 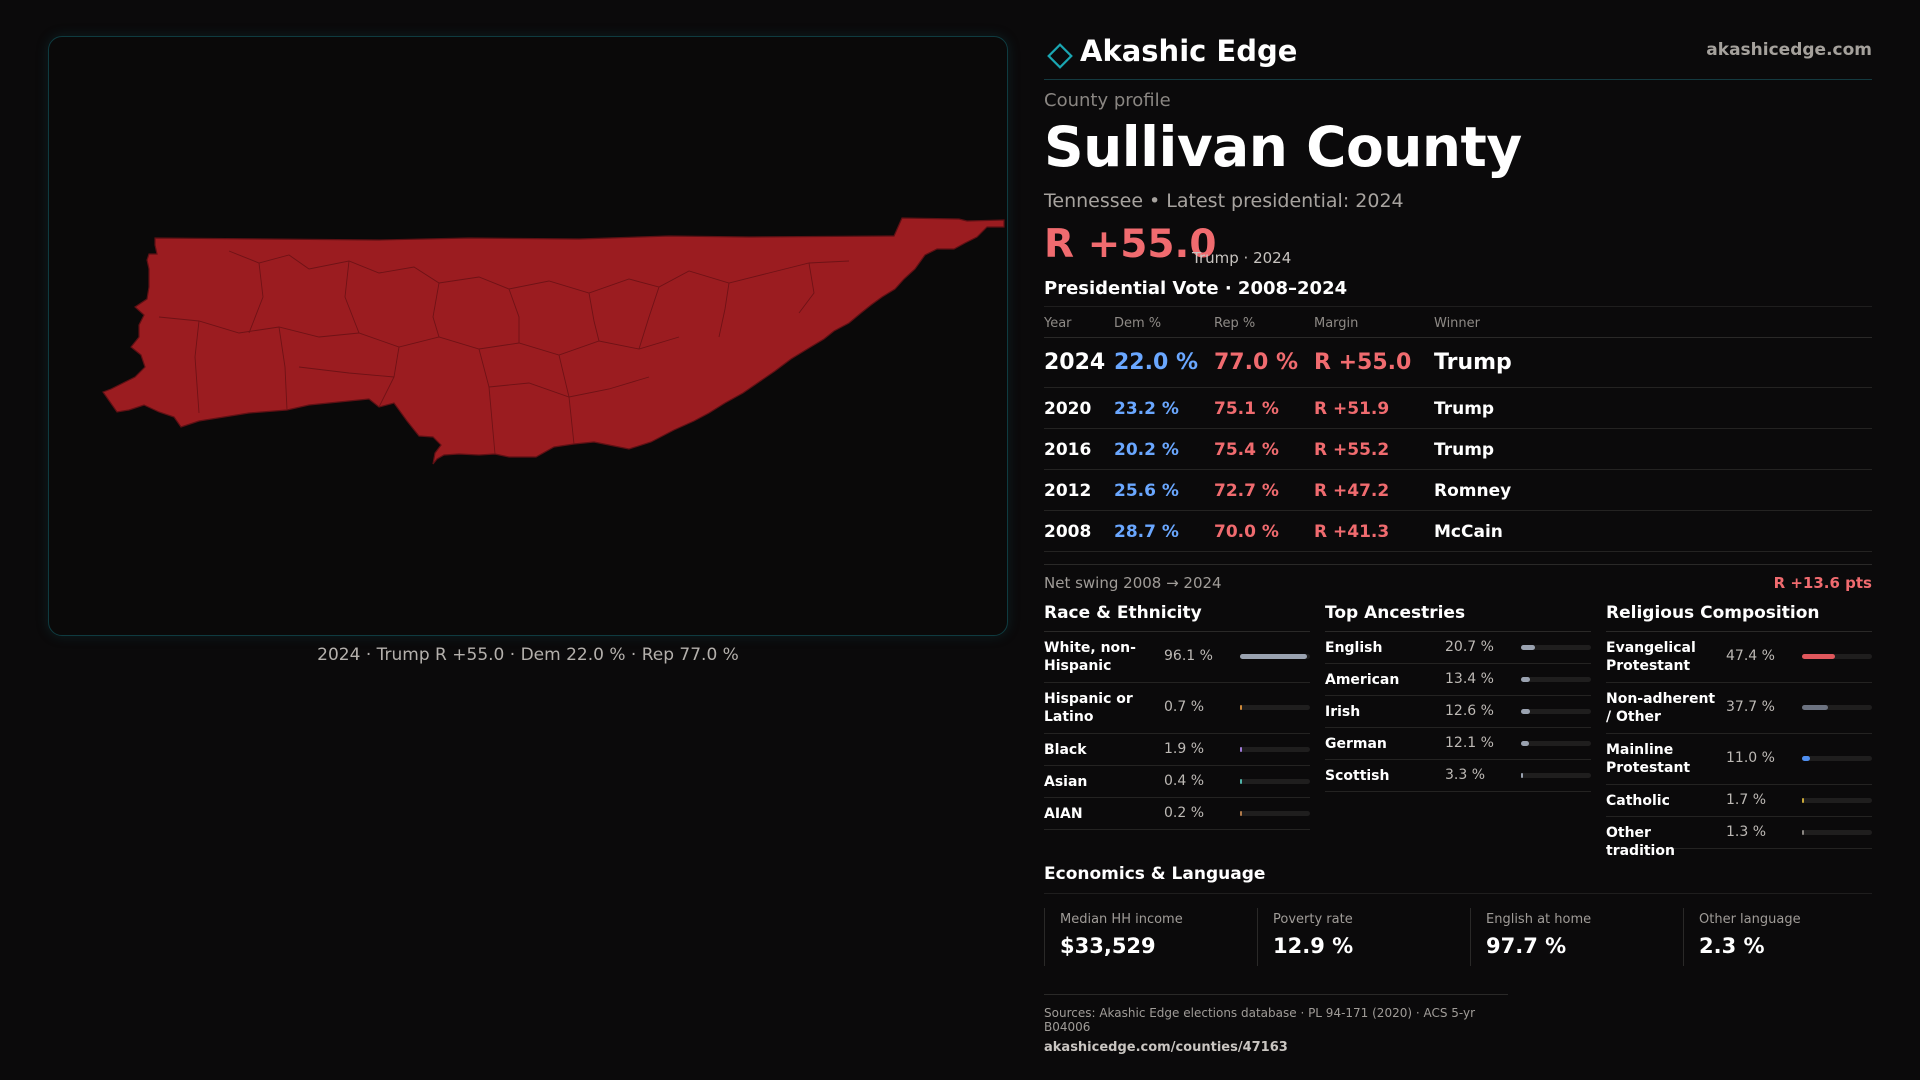 I want to click on item-value: 3.3 %, so click(x=1465, y=775).